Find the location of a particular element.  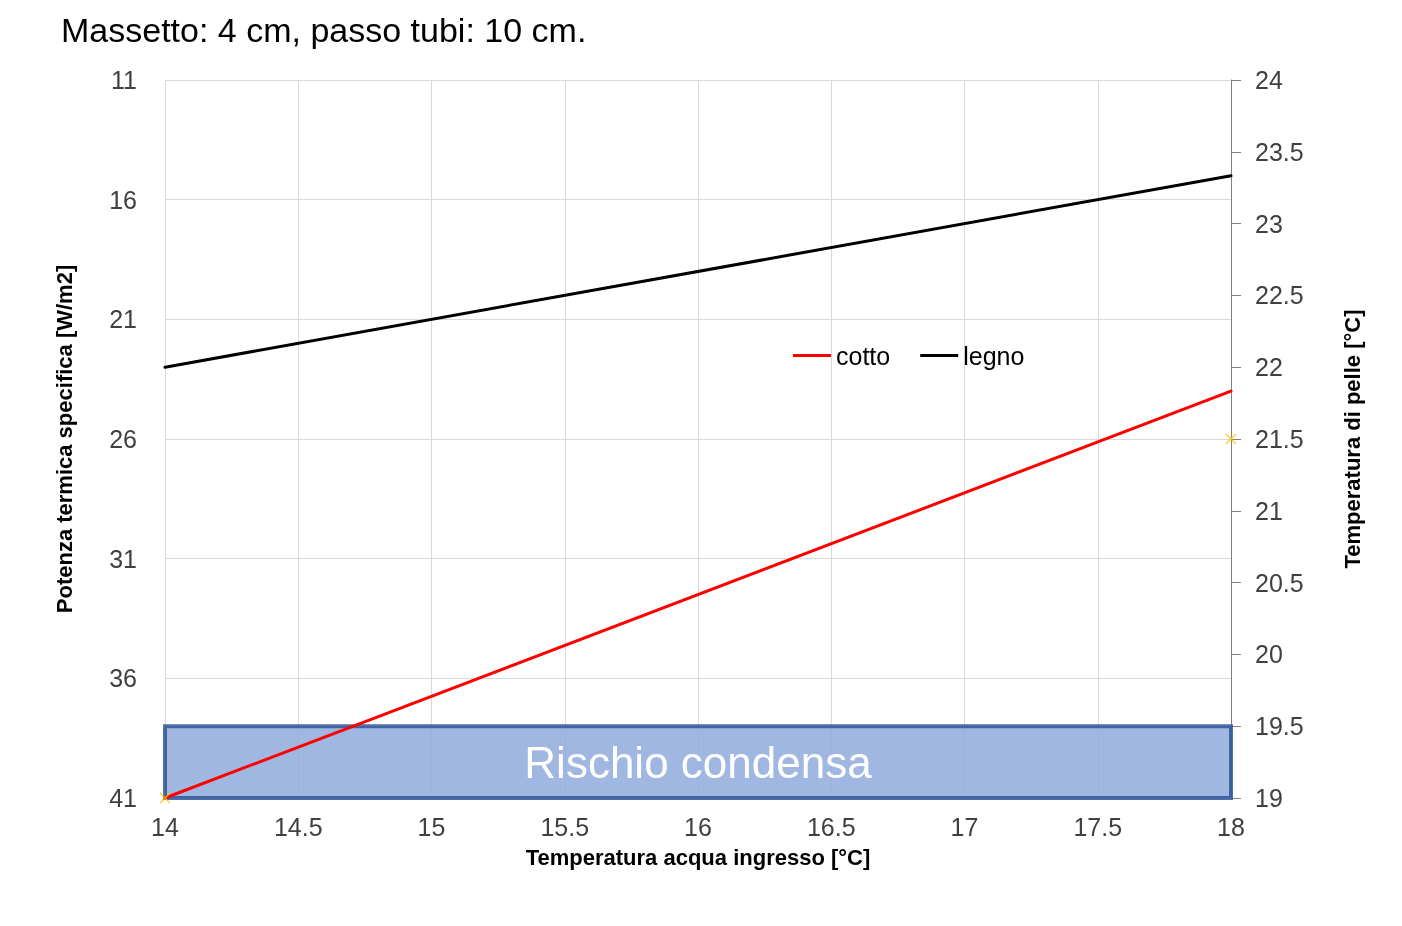

x-tick-label: 16.5 is located at coordinates (831, 826).